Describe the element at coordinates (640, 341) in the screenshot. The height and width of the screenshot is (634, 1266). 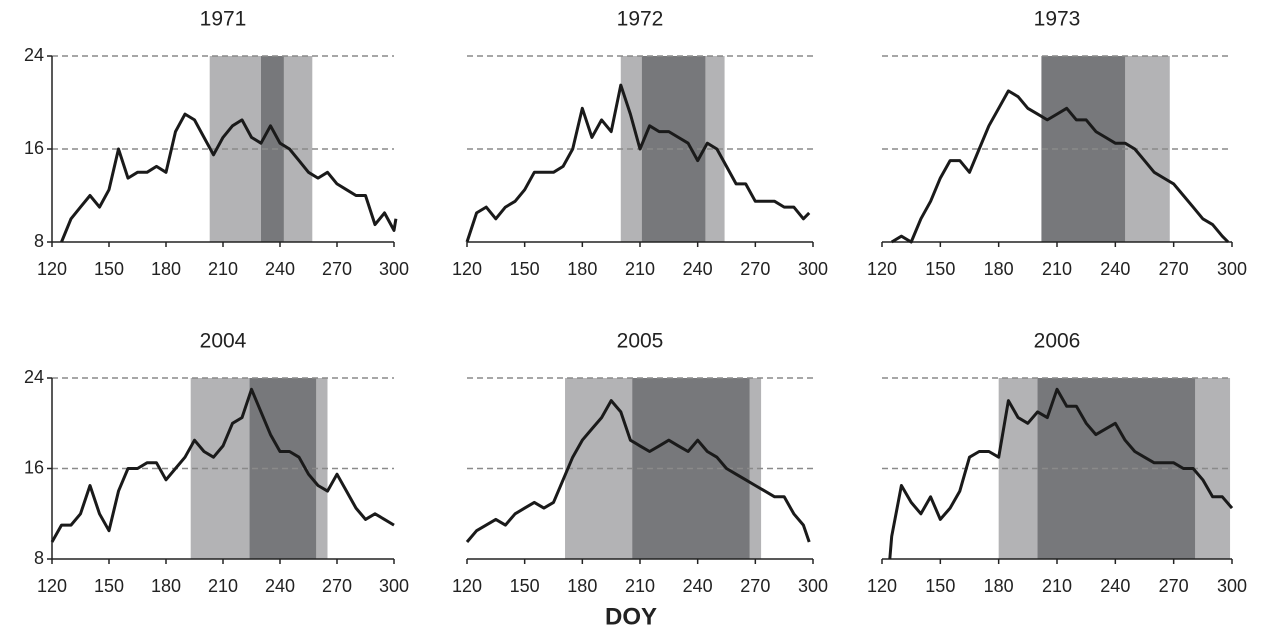
I see `panel-title: 2005` at that location.